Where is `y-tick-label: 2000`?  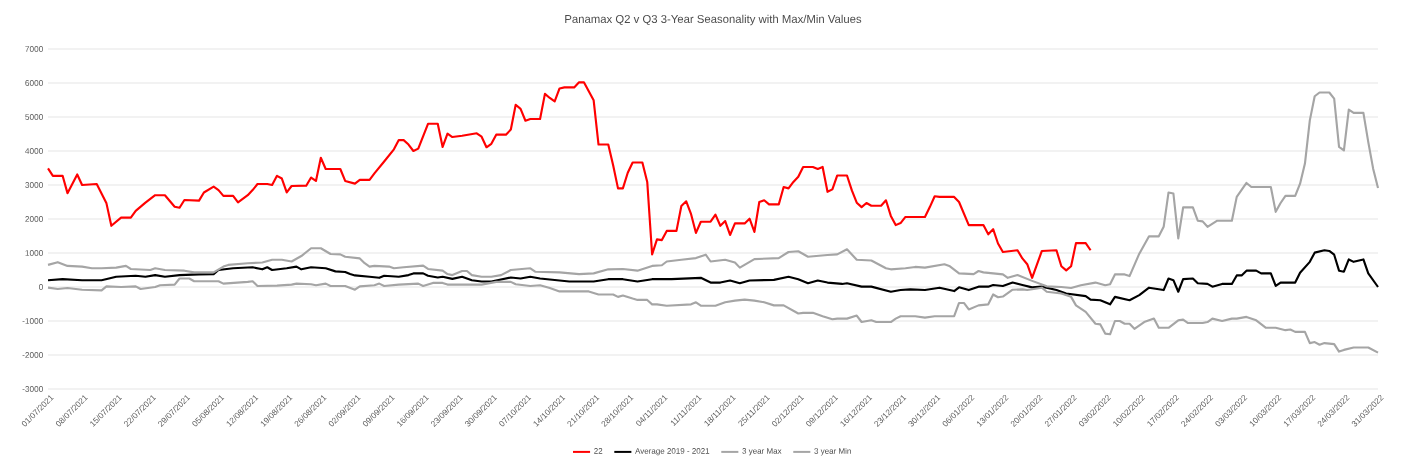 y-tick-label: 2000 is located at coordinates (34, 219).